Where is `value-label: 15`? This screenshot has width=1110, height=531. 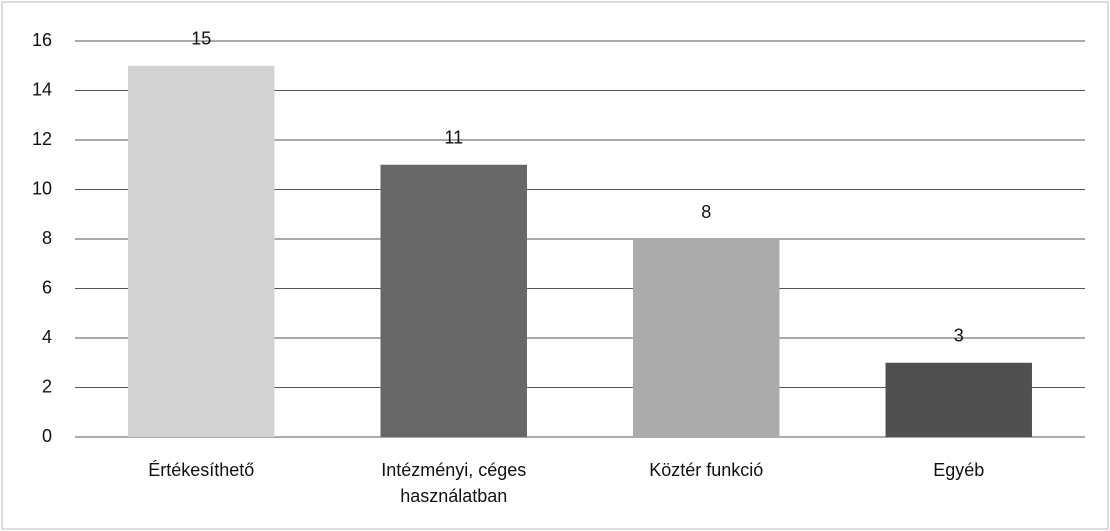
value-label: 15 is located at coordinates (201, 39).